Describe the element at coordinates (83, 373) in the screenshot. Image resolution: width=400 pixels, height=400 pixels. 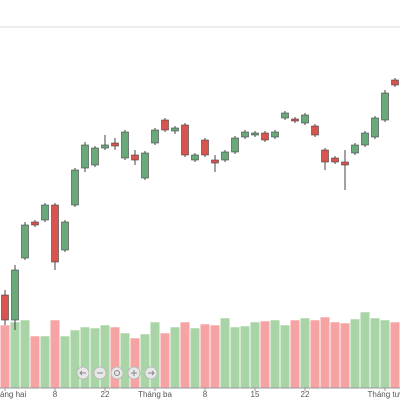
I see `scroll-left-button` at that location.